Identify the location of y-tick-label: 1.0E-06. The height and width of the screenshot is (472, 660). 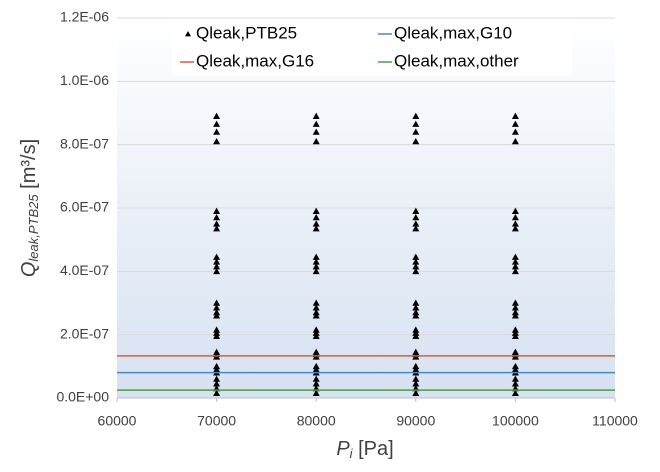
(84, 80).